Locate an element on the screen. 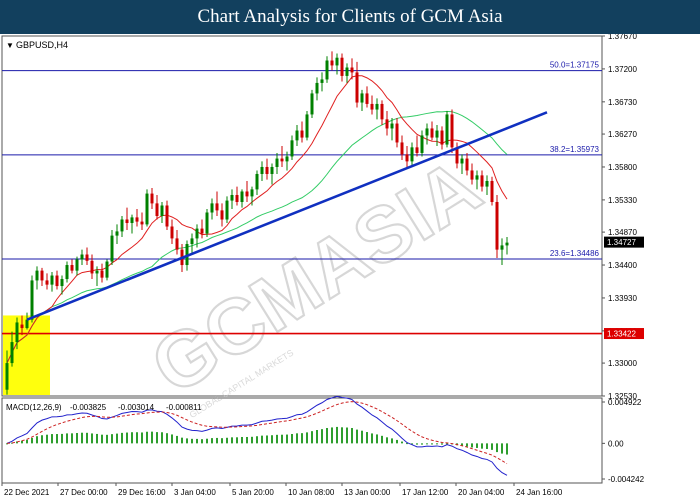  current-price-label: 1.34727 is located at coordinates (621, 242).